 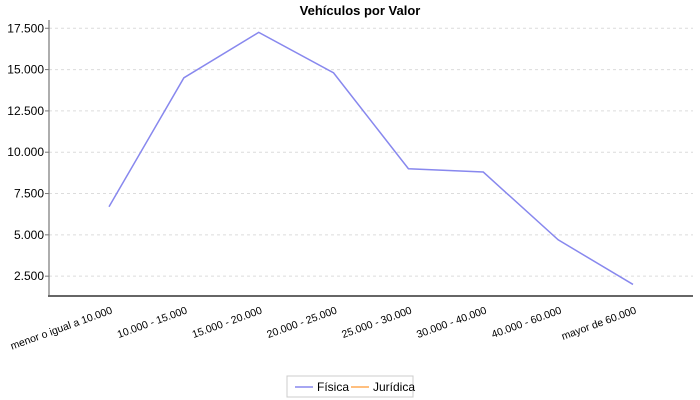 I want to click on x-tick-label: 40.000 - 60.000, so click(x=526, y=322).